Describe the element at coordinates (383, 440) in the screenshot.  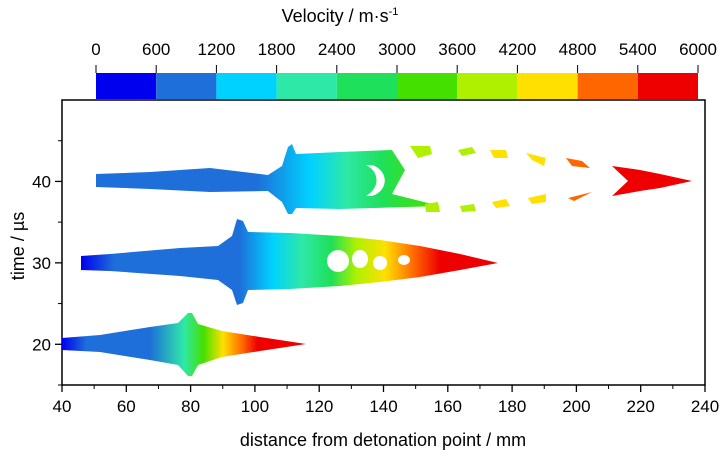
I see `x-axis-label: distance from detonation point / mm` at that location.